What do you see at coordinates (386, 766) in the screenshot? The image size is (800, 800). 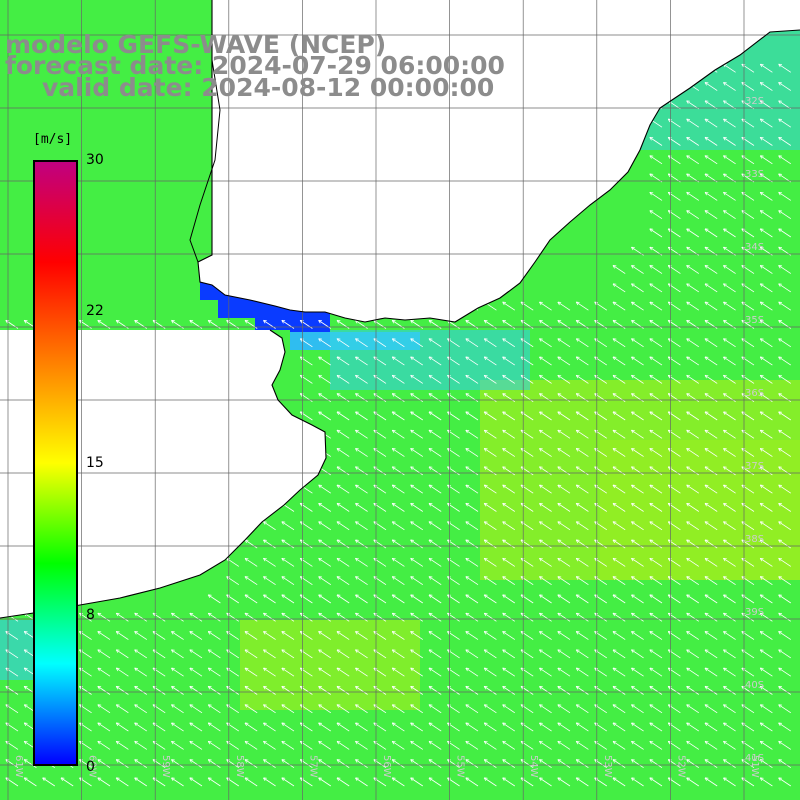 I see `lon-label: 56W` at bounding box center [386, 766].